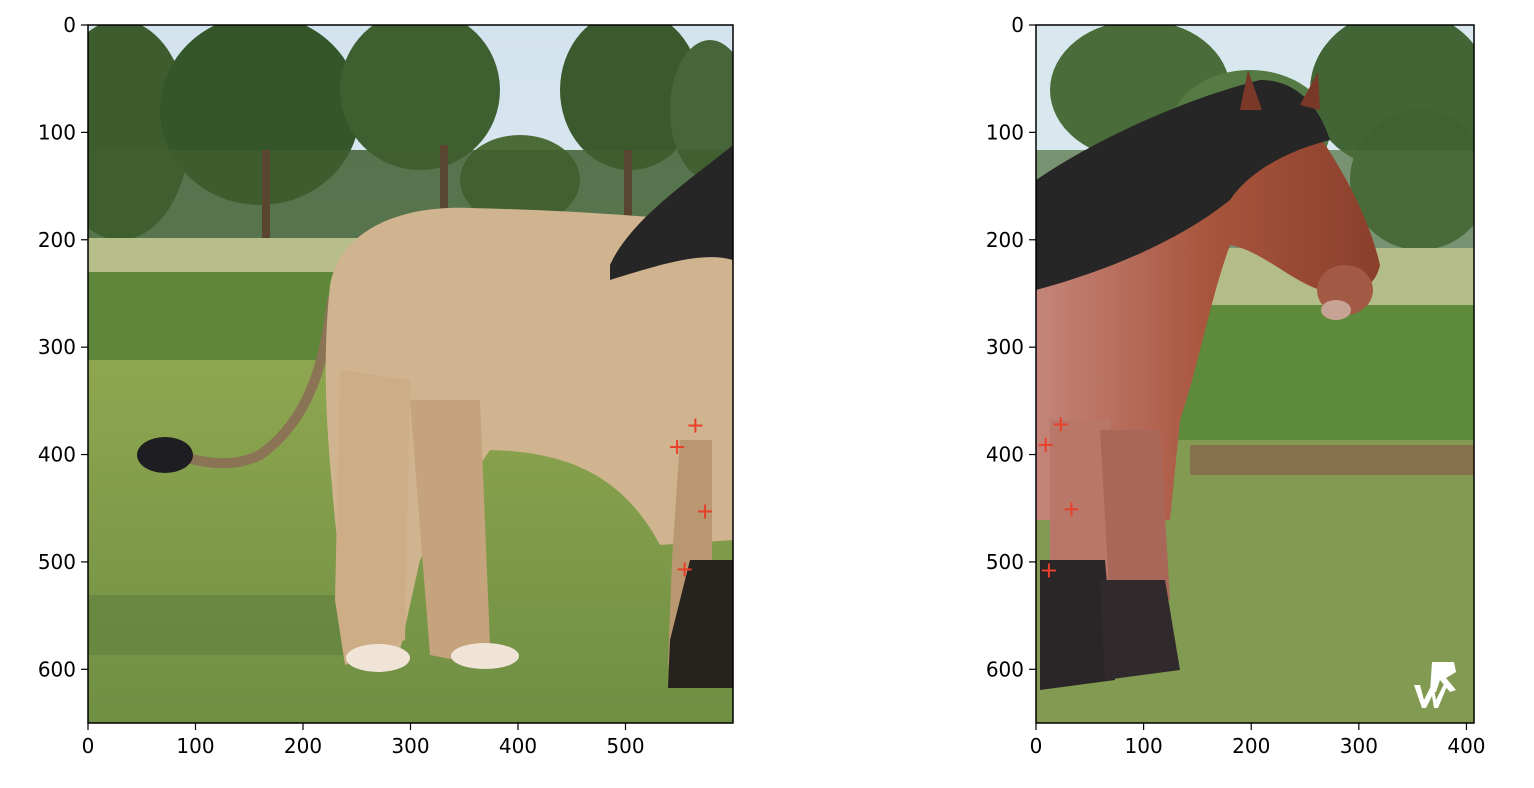 This screenshot has height=788, width=1534. I want to click on left-y-tick-label-4: 400, so click(57, 455).